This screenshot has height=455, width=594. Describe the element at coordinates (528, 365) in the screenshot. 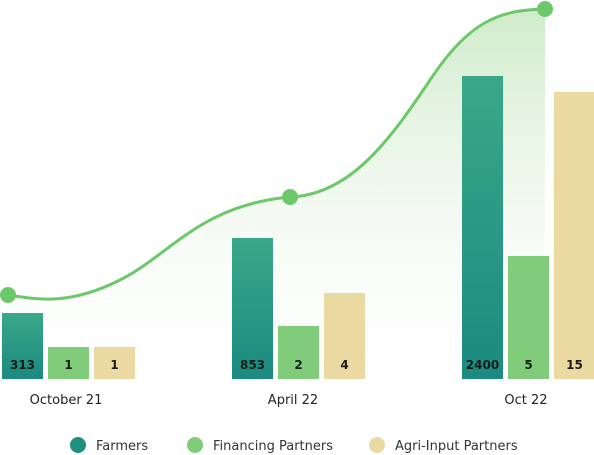

I see `bar-value-label: 5` at that location.